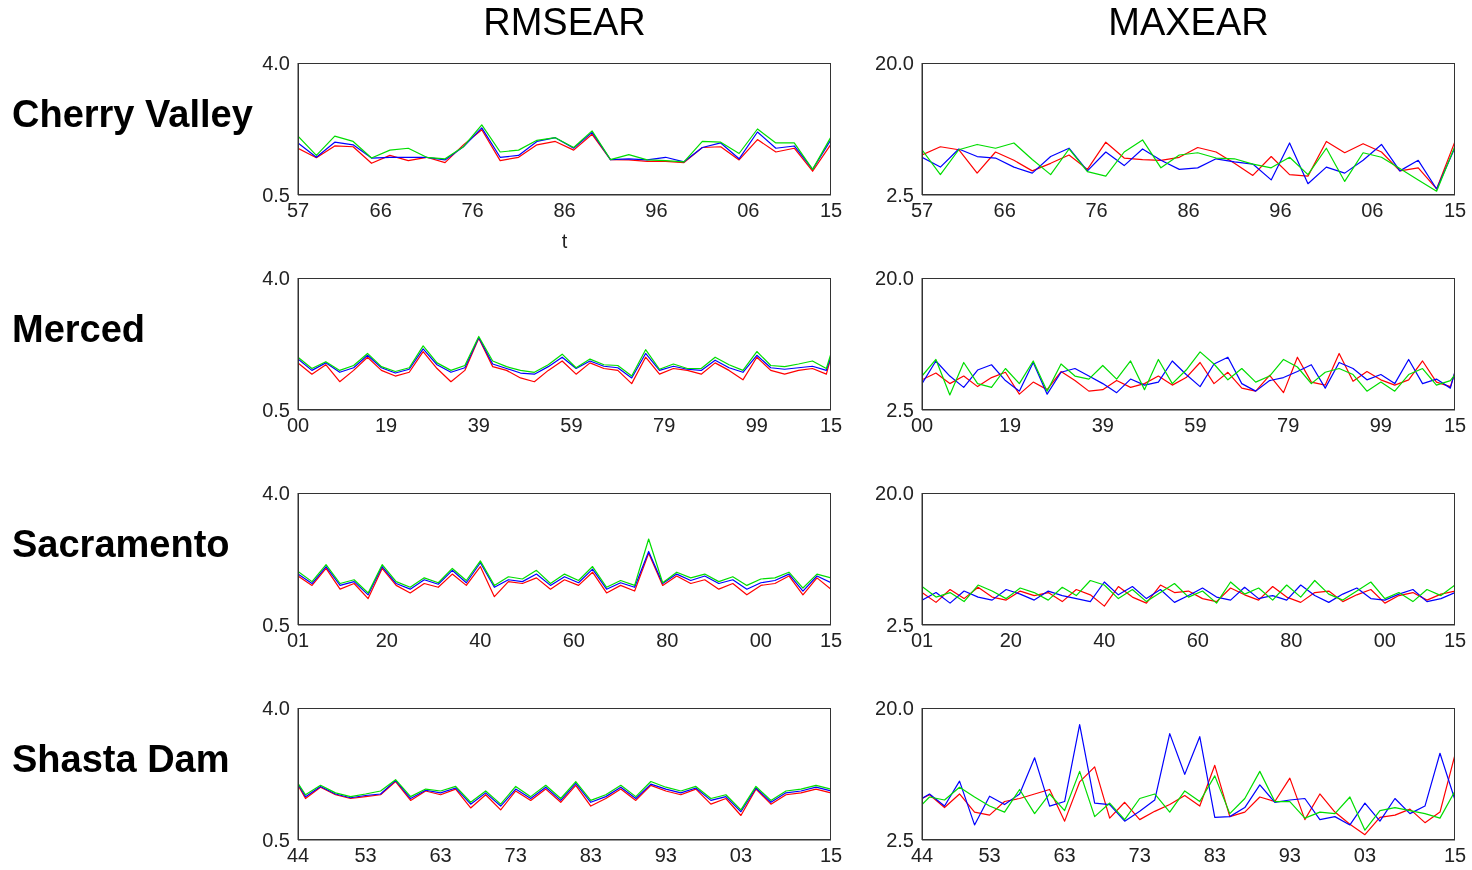  I want to click on y-tick-label: 2.5, so click(900, 840).